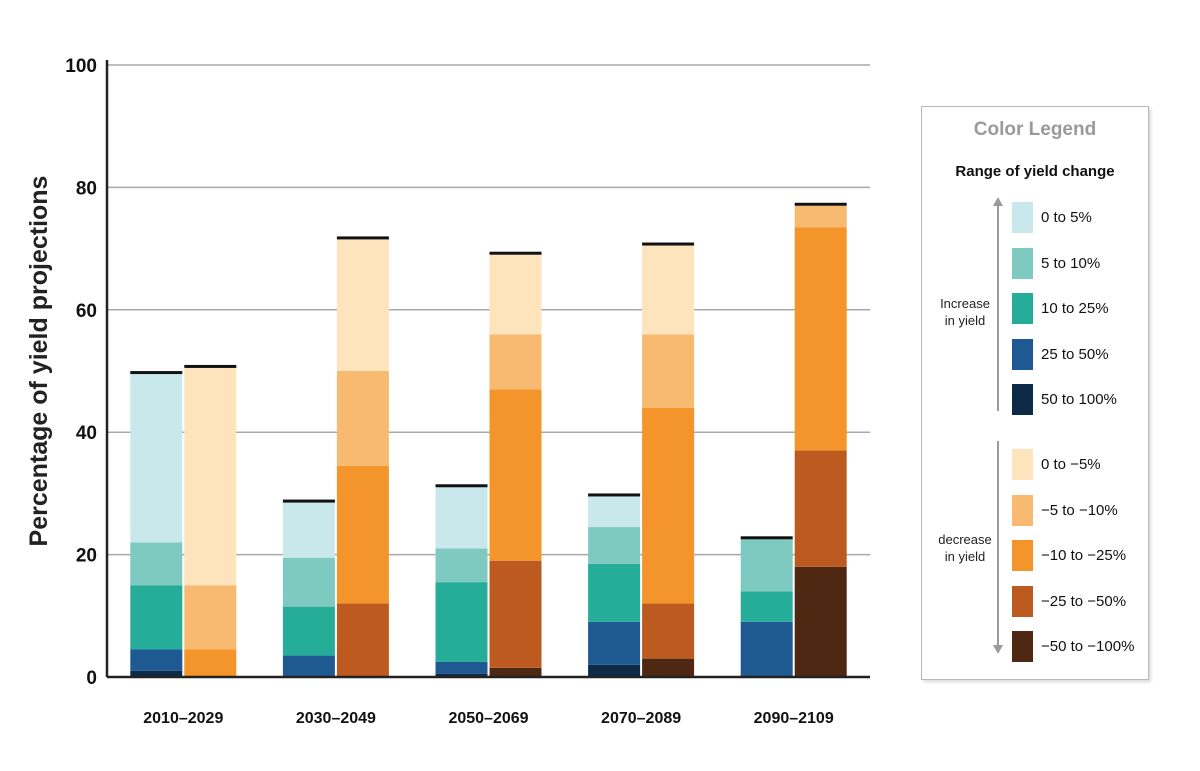 Image resolution: width=1200 pixels, height=771 pixels. I want to click on legend-label: 5 to 10%, so click(1071, 263).